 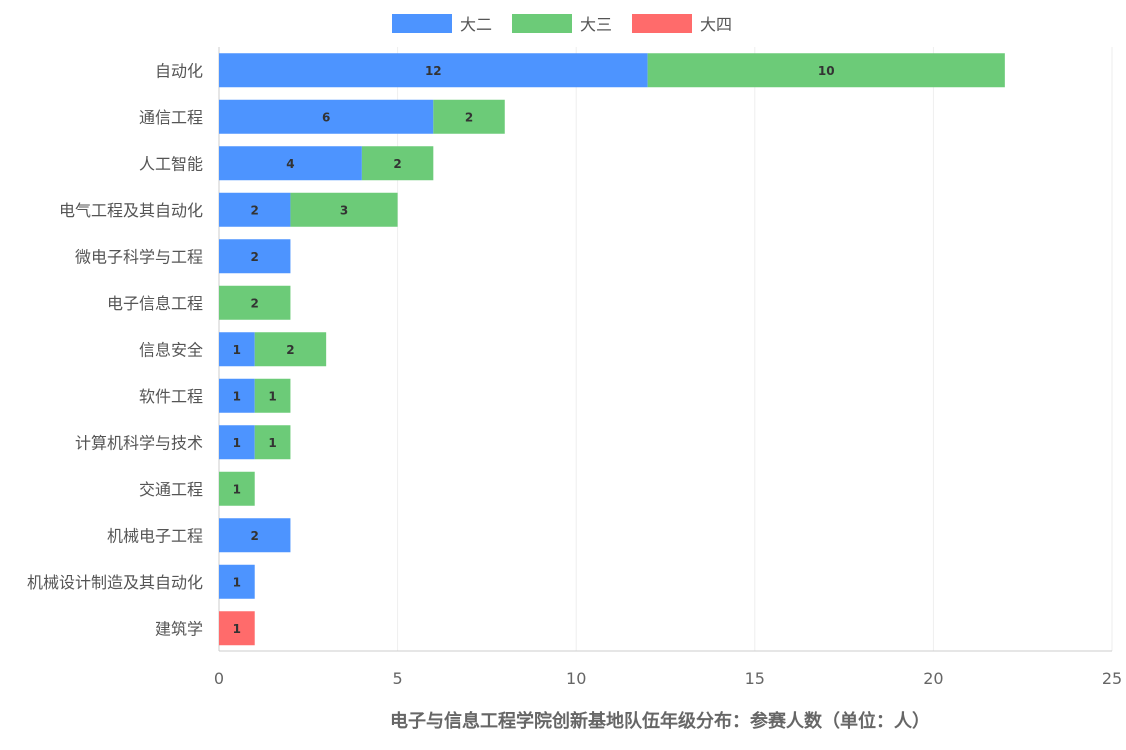 I want to click on category-label: 微电子科学与工程, so click(x=139, y=256).